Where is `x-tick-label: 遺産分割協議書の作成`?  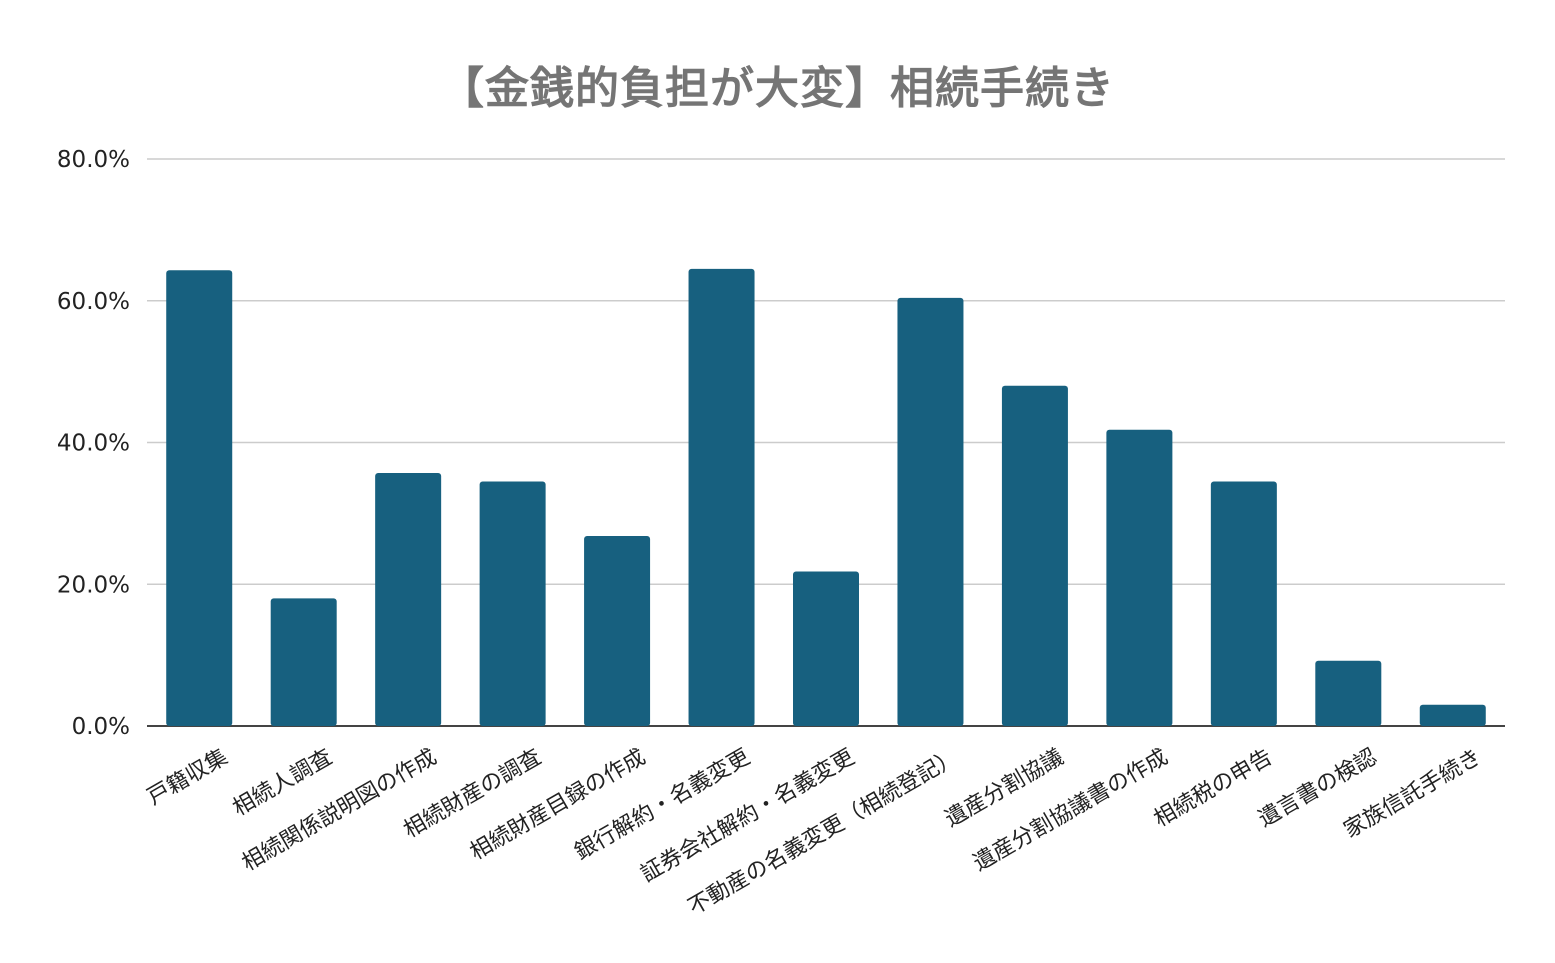
x-tick-label: 遺産分割協議書の作成 is located at coordinates (1070, 811).